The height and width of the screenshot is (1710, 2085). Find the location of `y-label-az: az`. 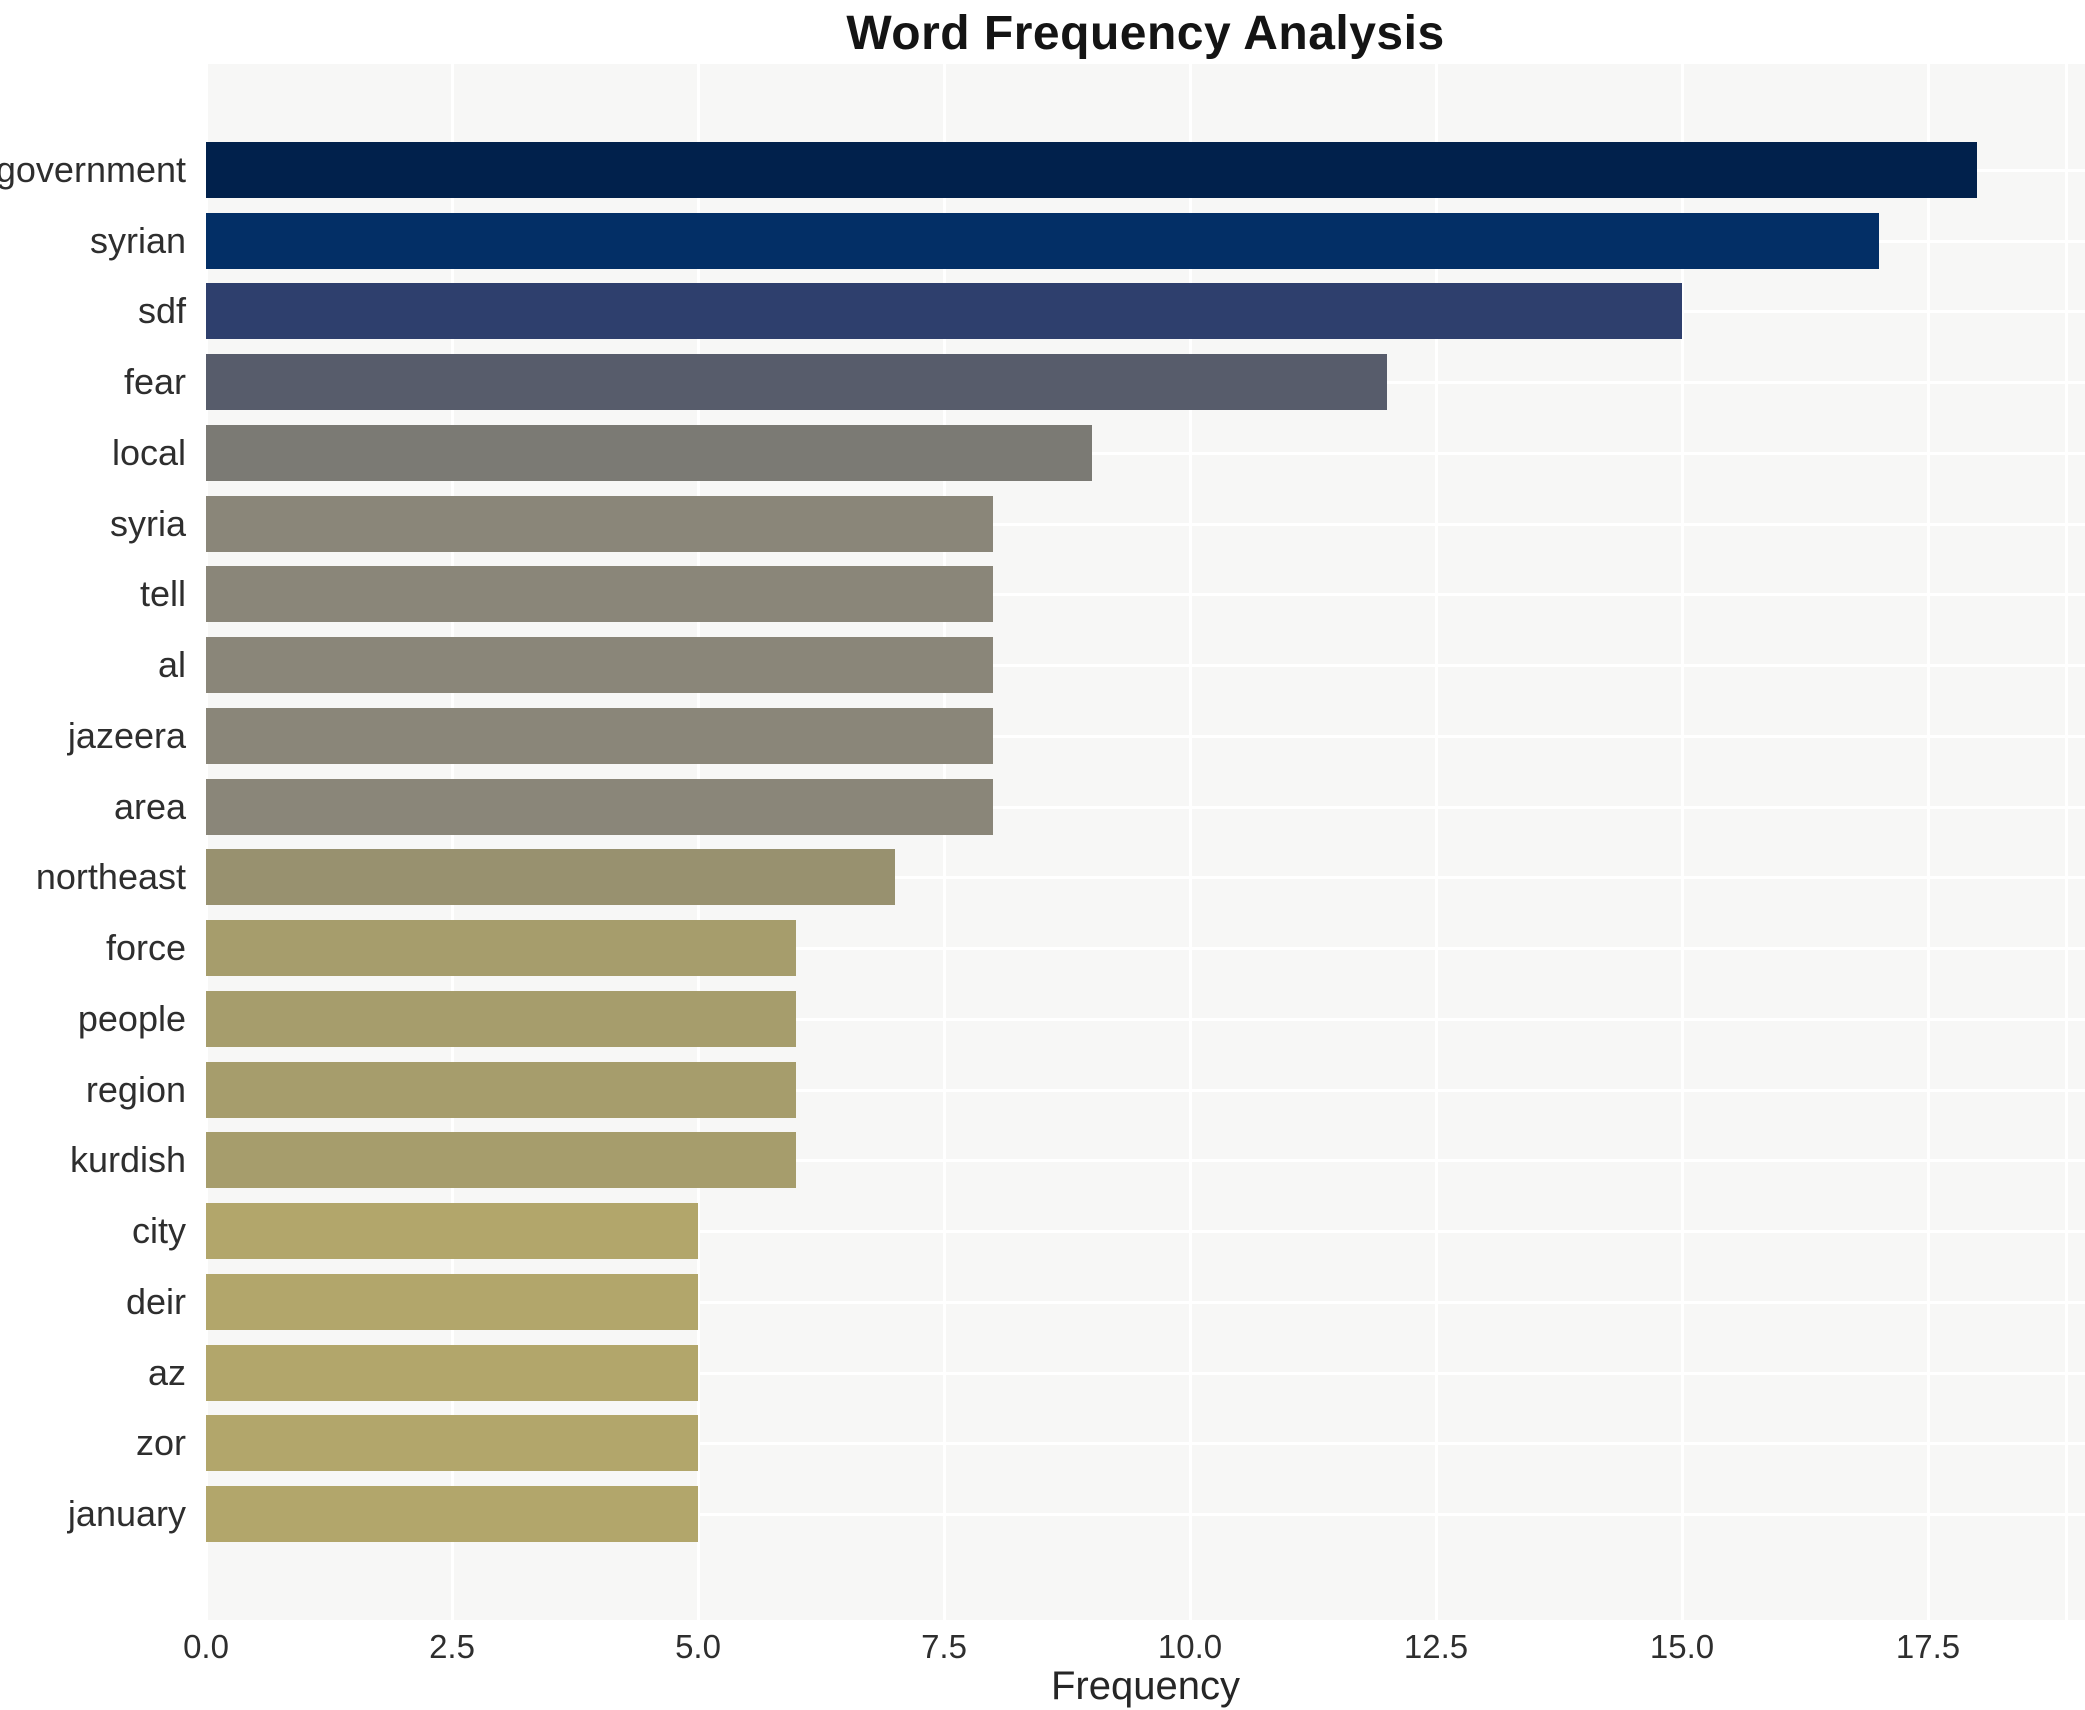

y-label-az: az is located at coordinates (166, 1372).